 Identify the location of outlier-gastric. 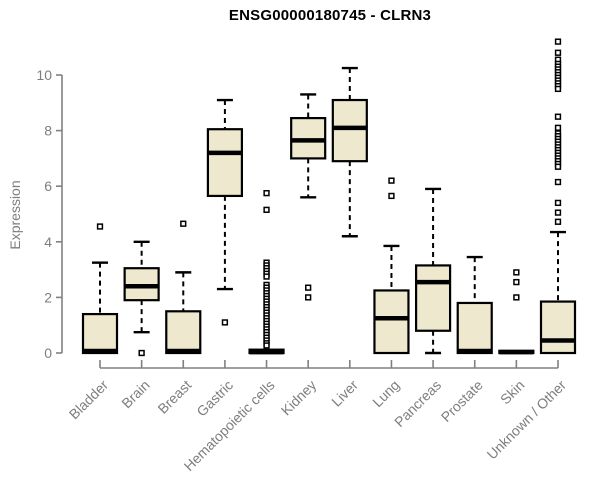
(225, 322).